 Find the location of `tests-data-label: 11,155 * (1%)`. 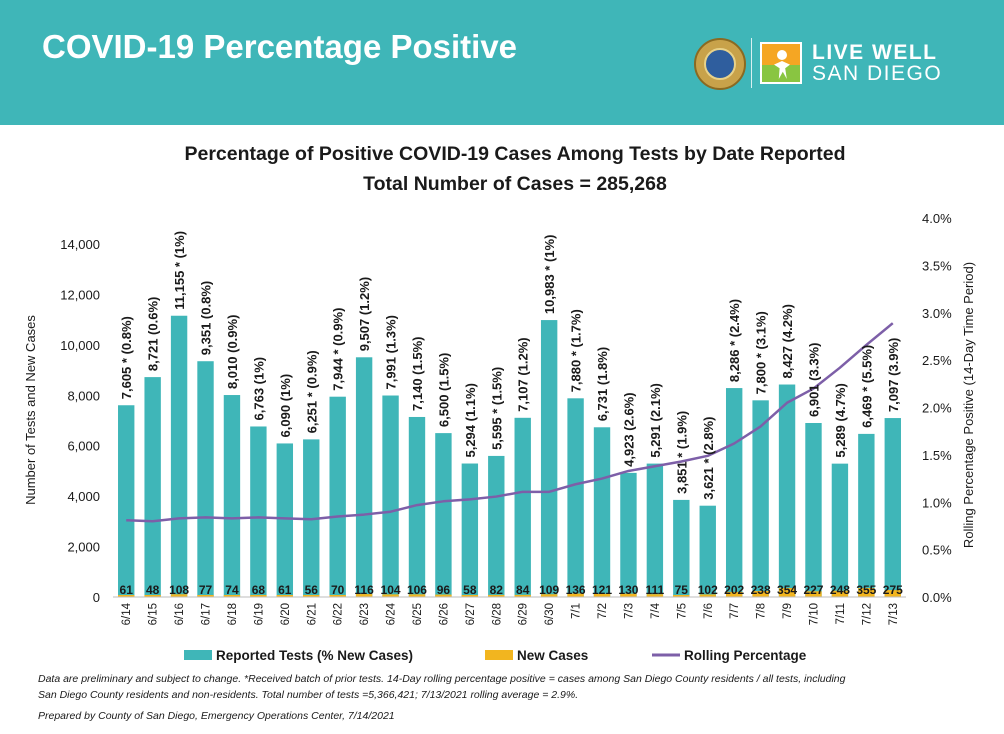

tests-data-label: 11,155 * (1%) is located at coordinates (179, 270).